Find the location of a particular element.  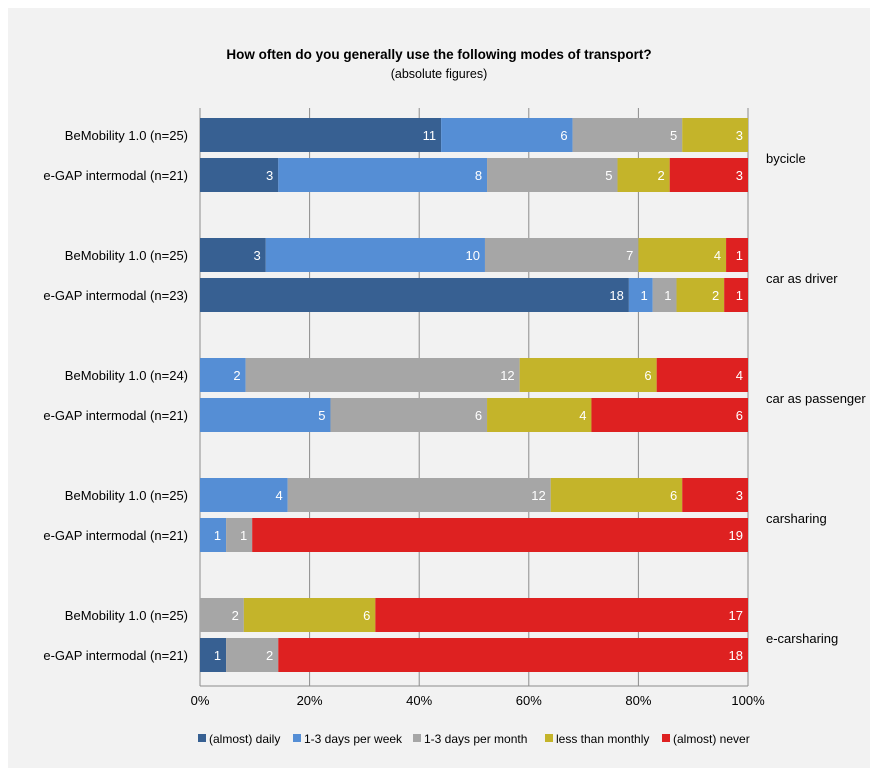

group-label: e-carsharing is located at coordinates (802, 638).